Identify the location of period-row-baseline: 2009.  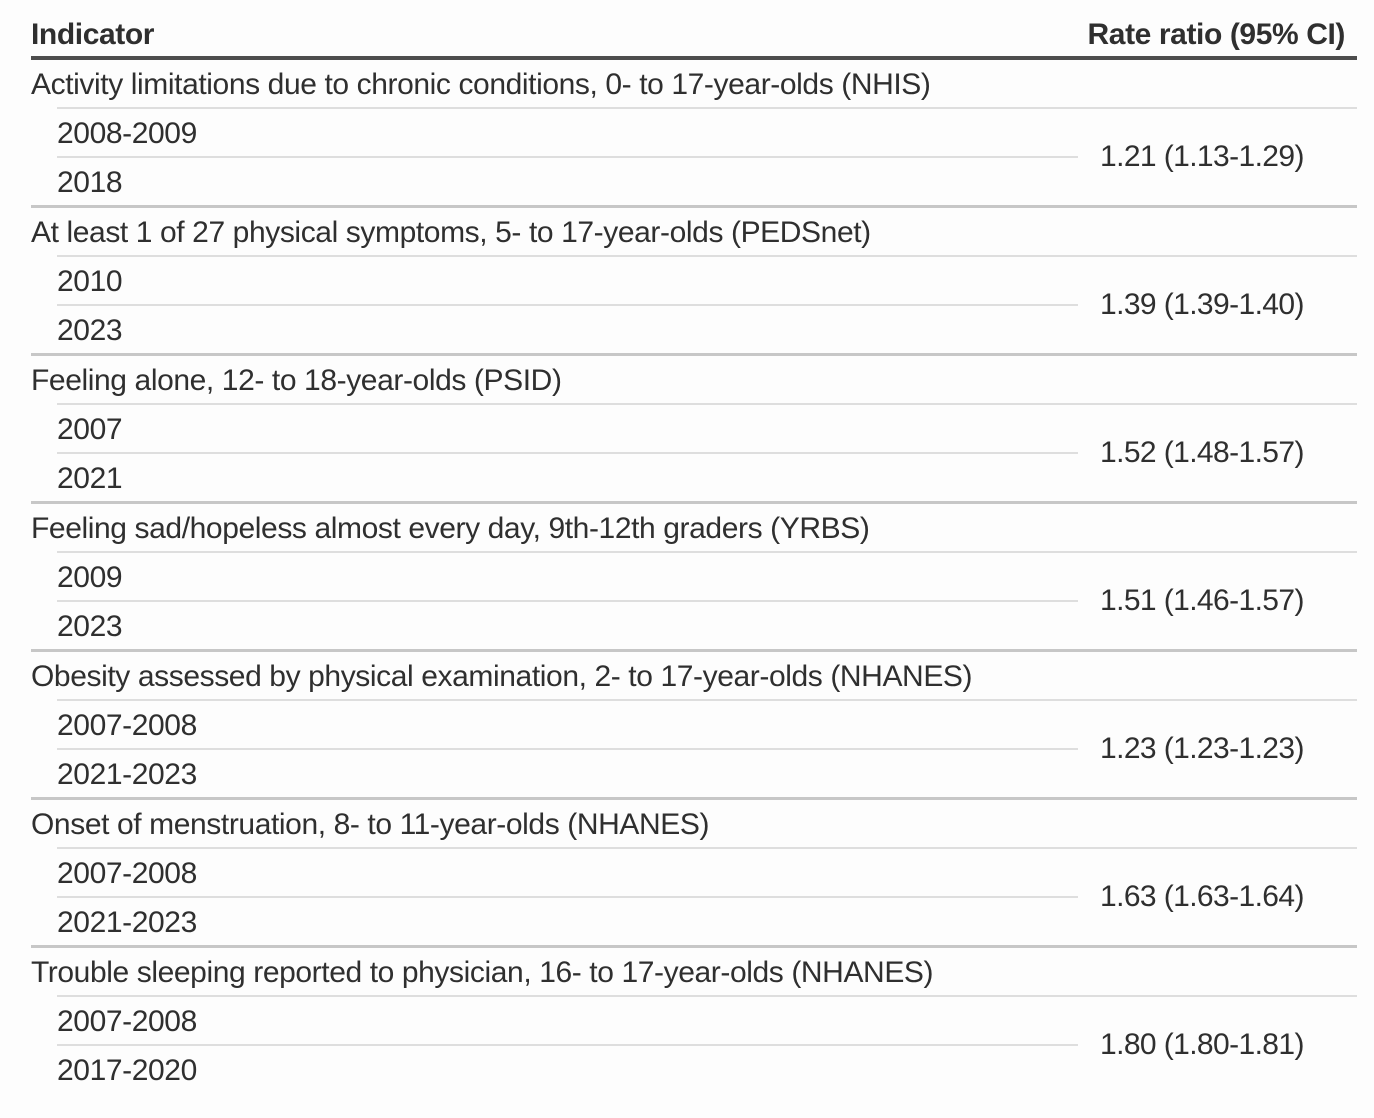
(90, 577).